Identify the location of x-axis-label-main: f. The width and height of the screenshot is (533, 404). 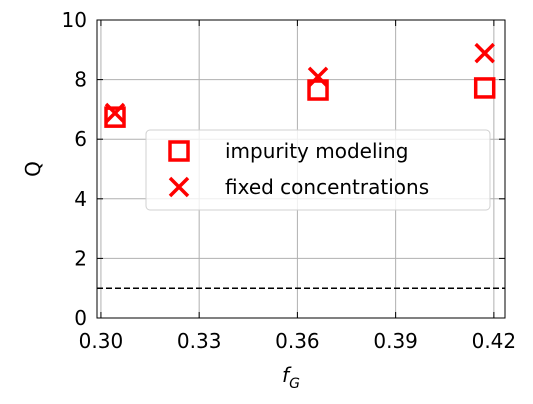
(287, 375).